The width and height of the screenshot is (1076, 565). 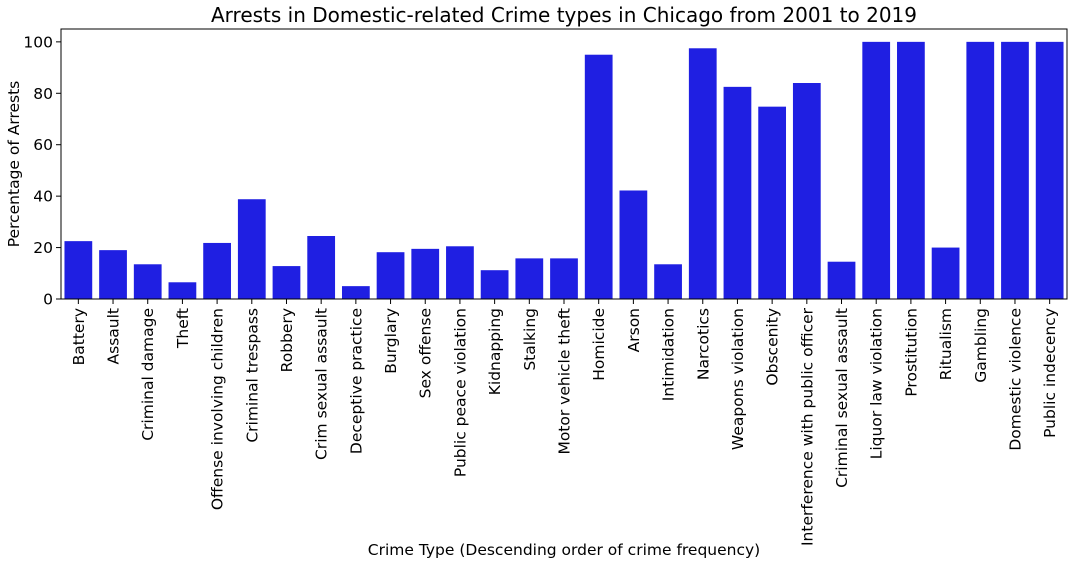 I want to click on x-tick-label: Crim sexual assault, so click(x=322, y=384).